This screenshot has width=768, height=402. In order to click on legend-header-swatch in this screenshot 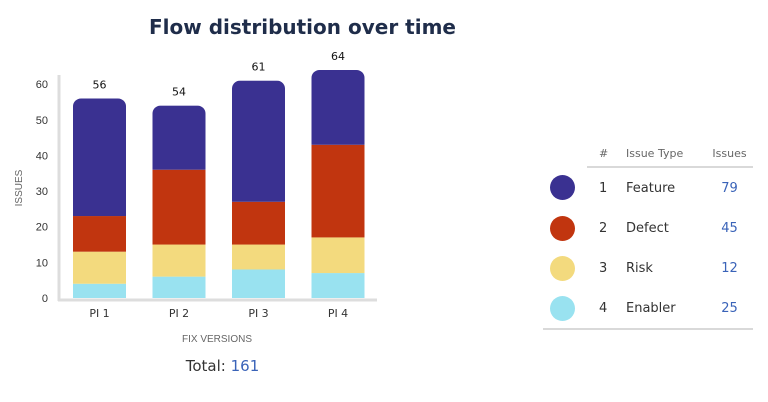, I will do `click(565, 153)`.